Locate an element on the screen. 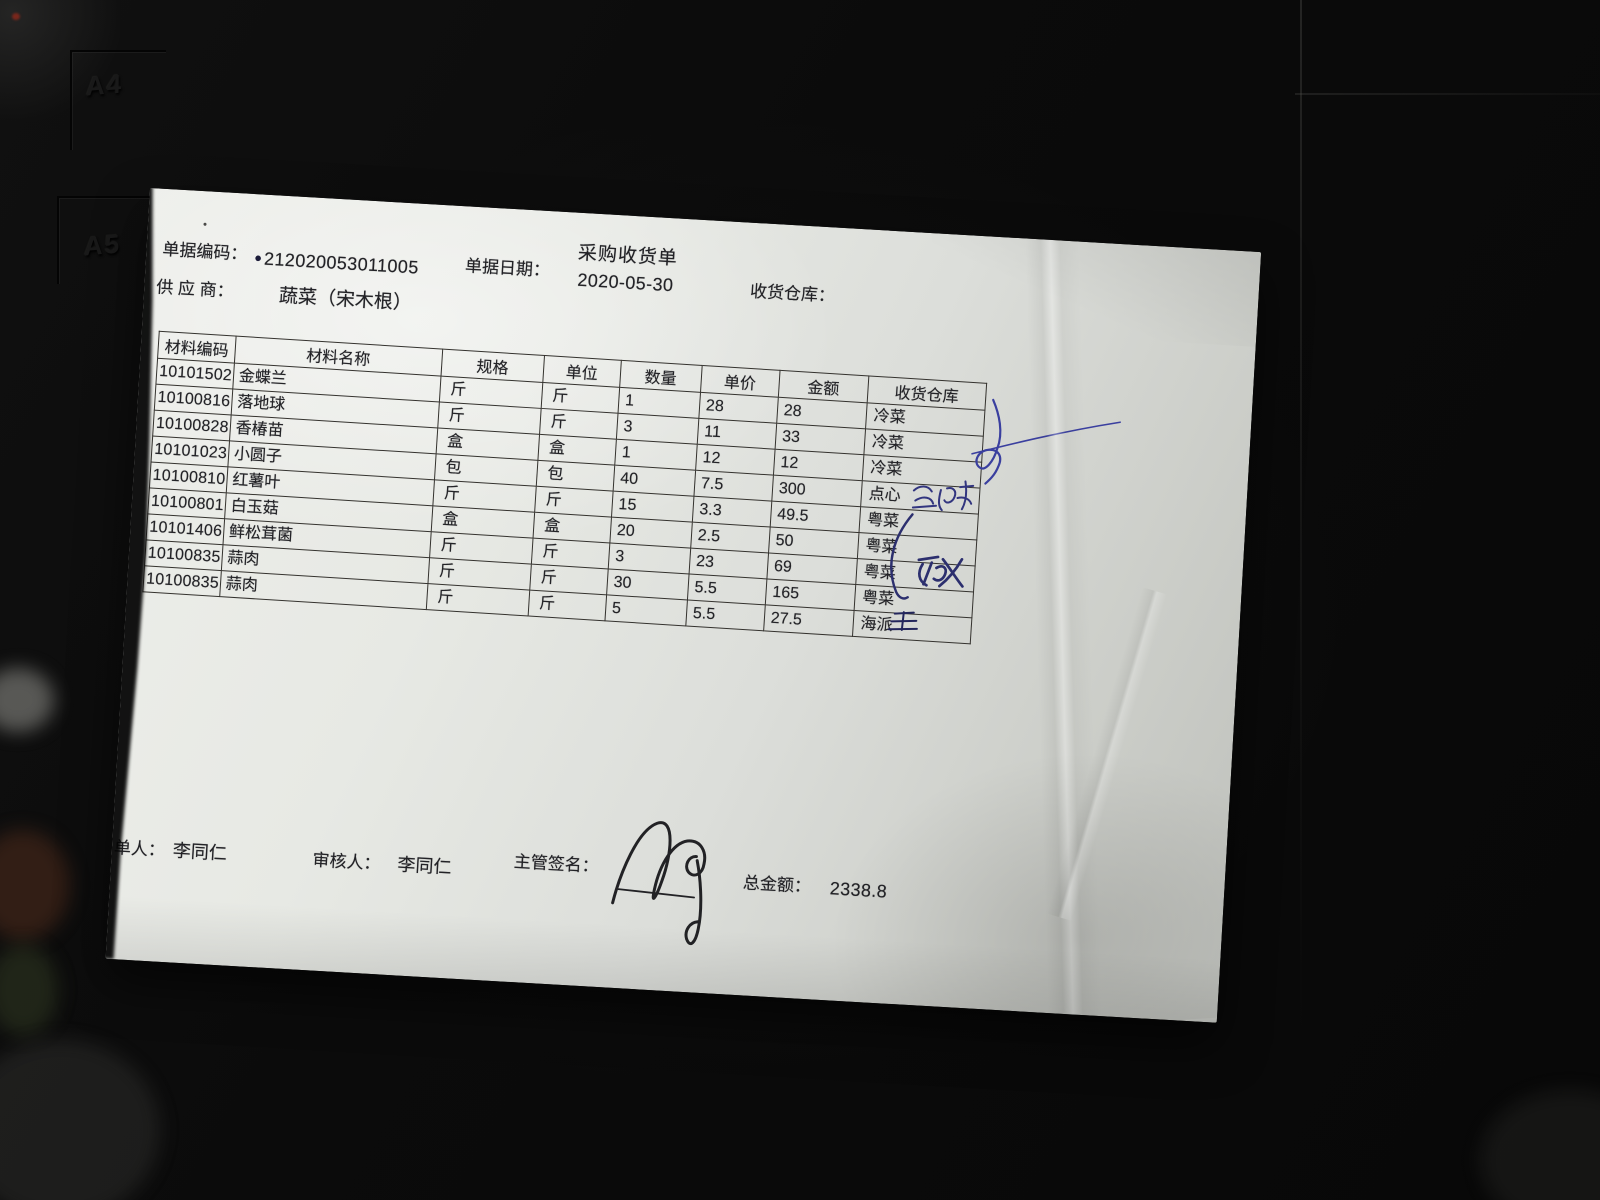  table-cell: 10100835 is located at coordinates (182, 581).